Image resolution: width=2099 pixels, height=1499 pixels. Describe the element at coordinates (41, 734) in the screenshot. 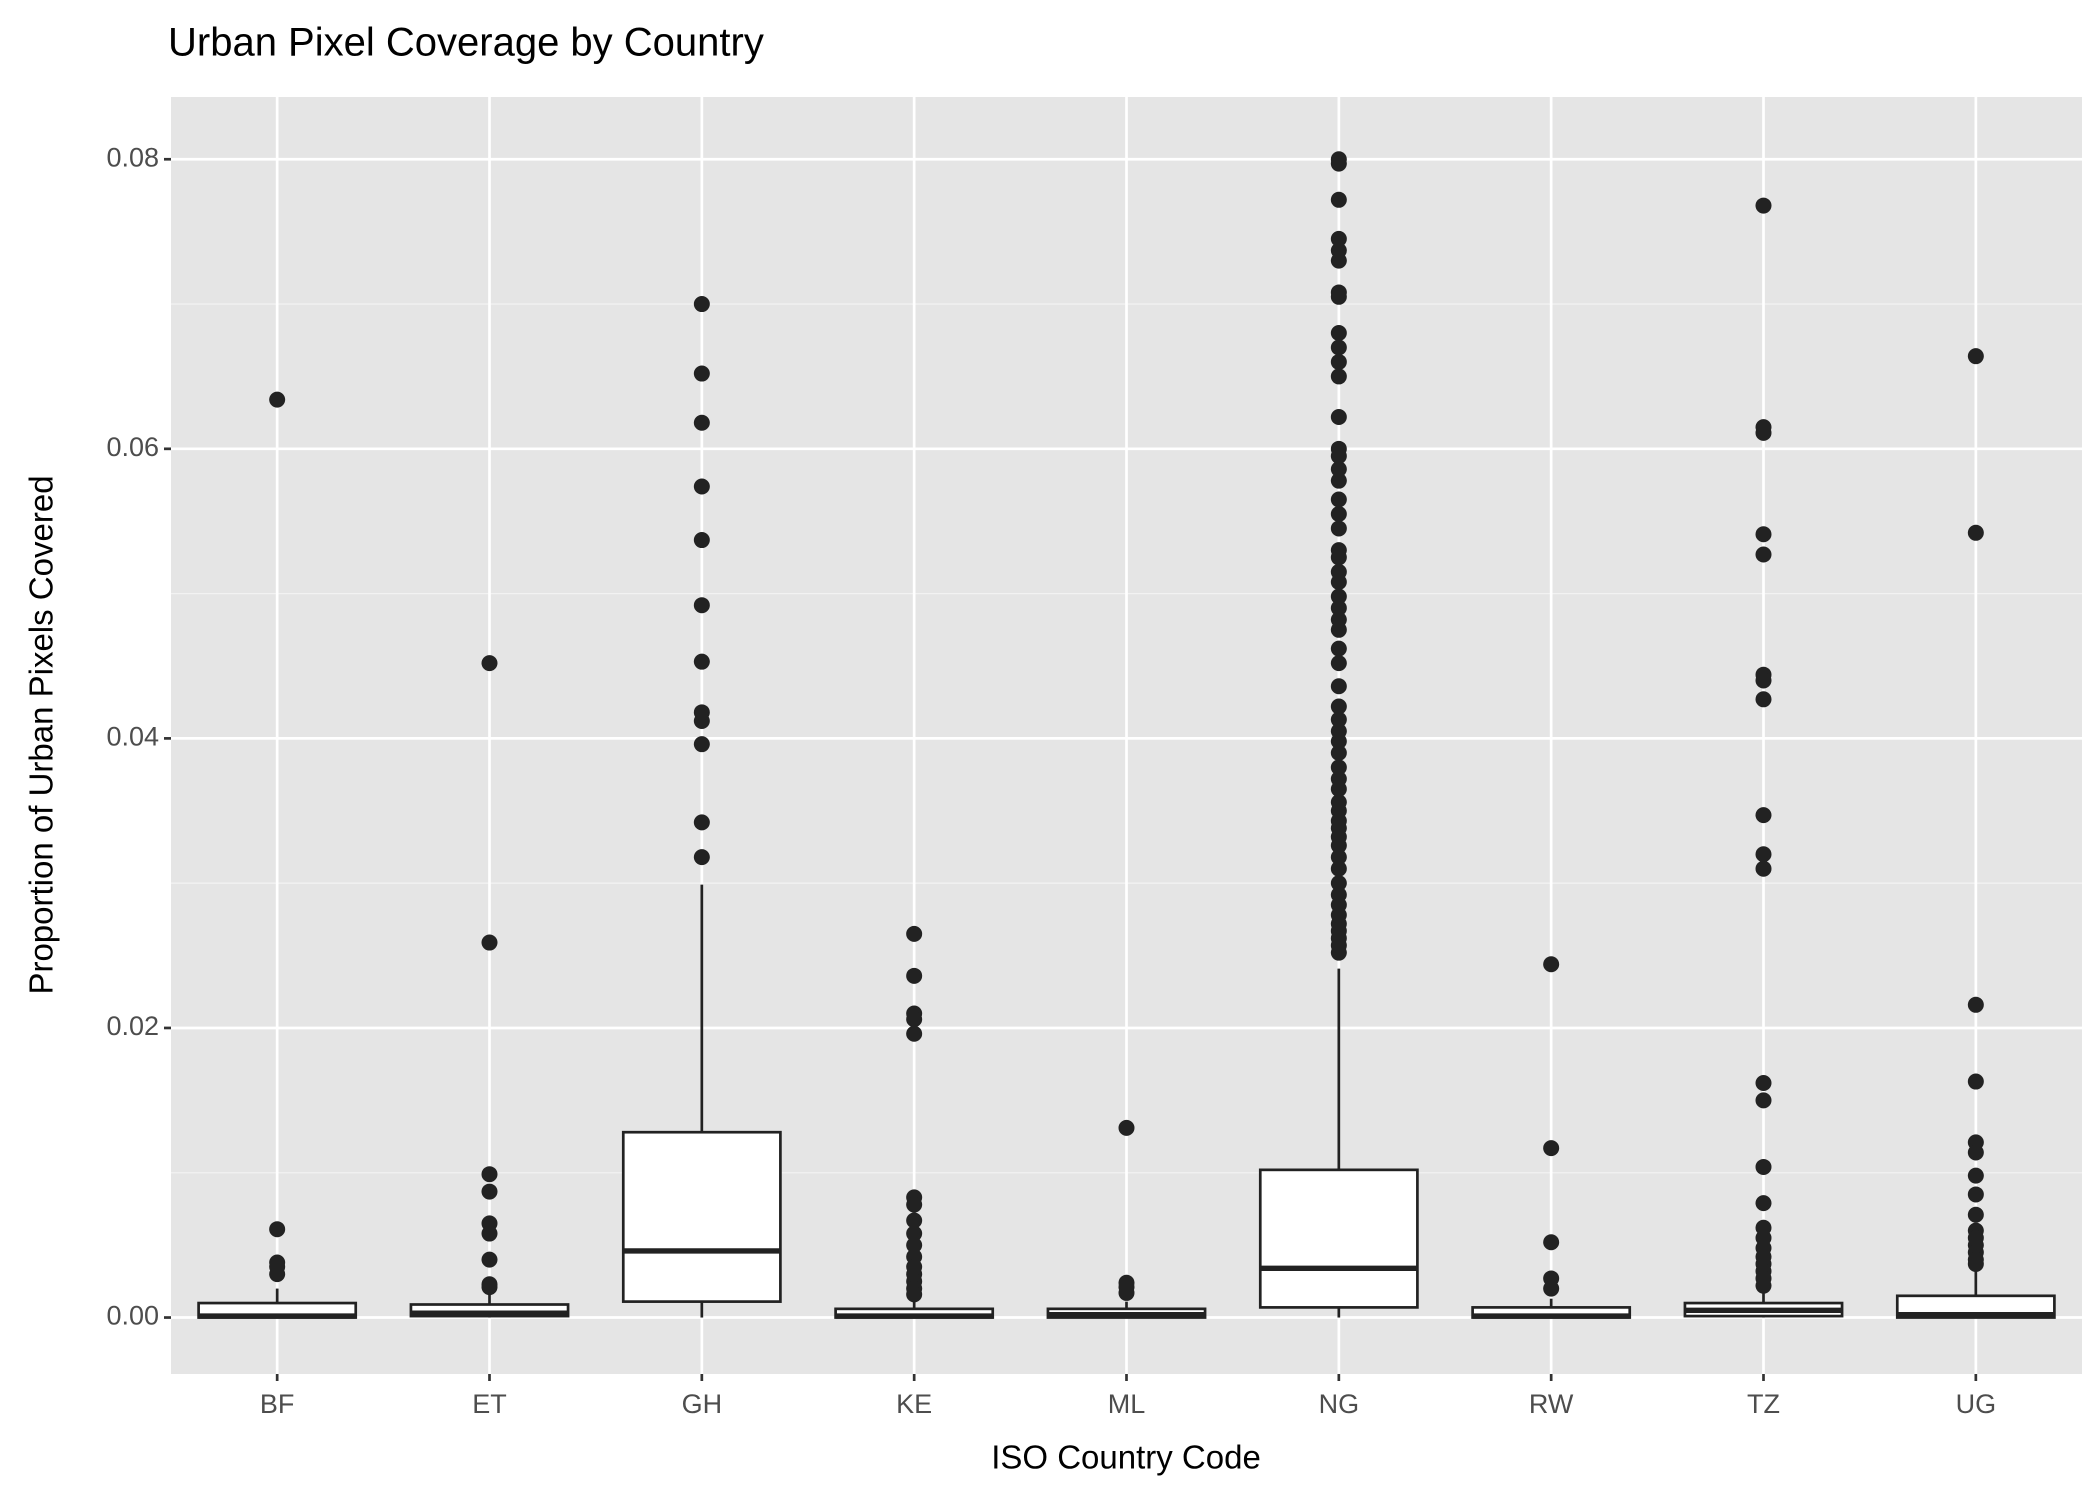

I see `y-axis-title: Proportion of Urban Pixels Covered` at that location.